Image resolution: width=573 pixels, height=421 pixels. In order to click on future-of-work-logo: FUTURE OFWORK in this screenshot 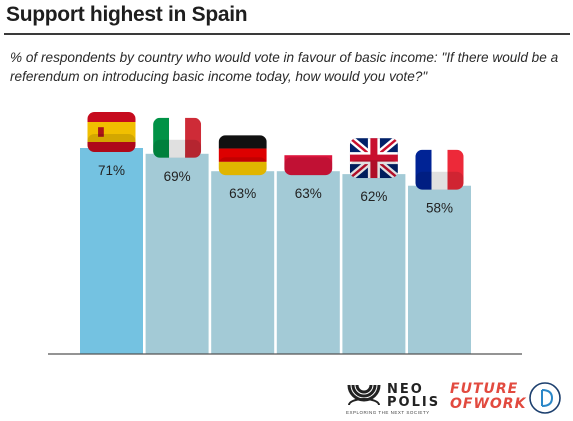, I will do `click(488, 398)`.